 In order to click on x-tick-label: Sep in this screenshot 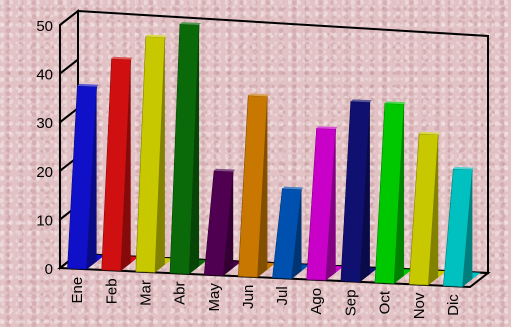, I will do `click(350, 303)`.